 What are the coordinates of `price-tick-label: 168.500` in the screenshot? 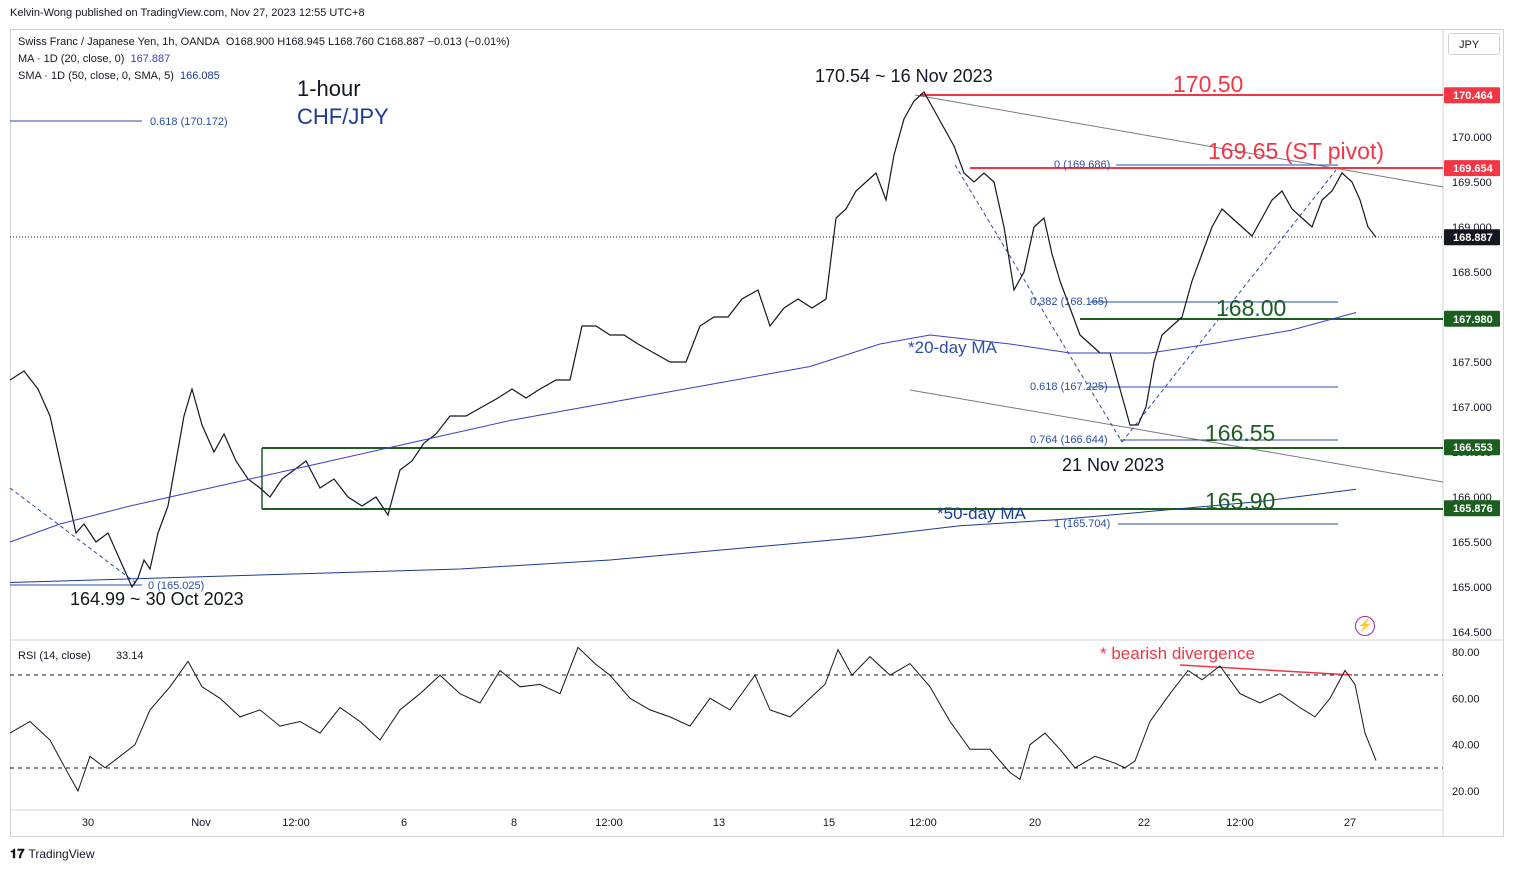 It's located at (1472, 273).